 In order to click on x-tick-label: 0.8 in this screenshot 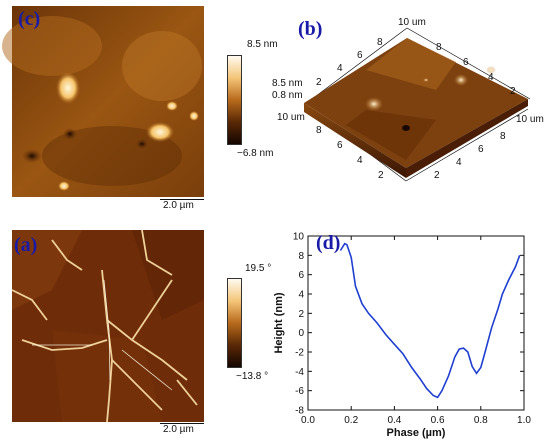, I will do `click(481, 420)`.